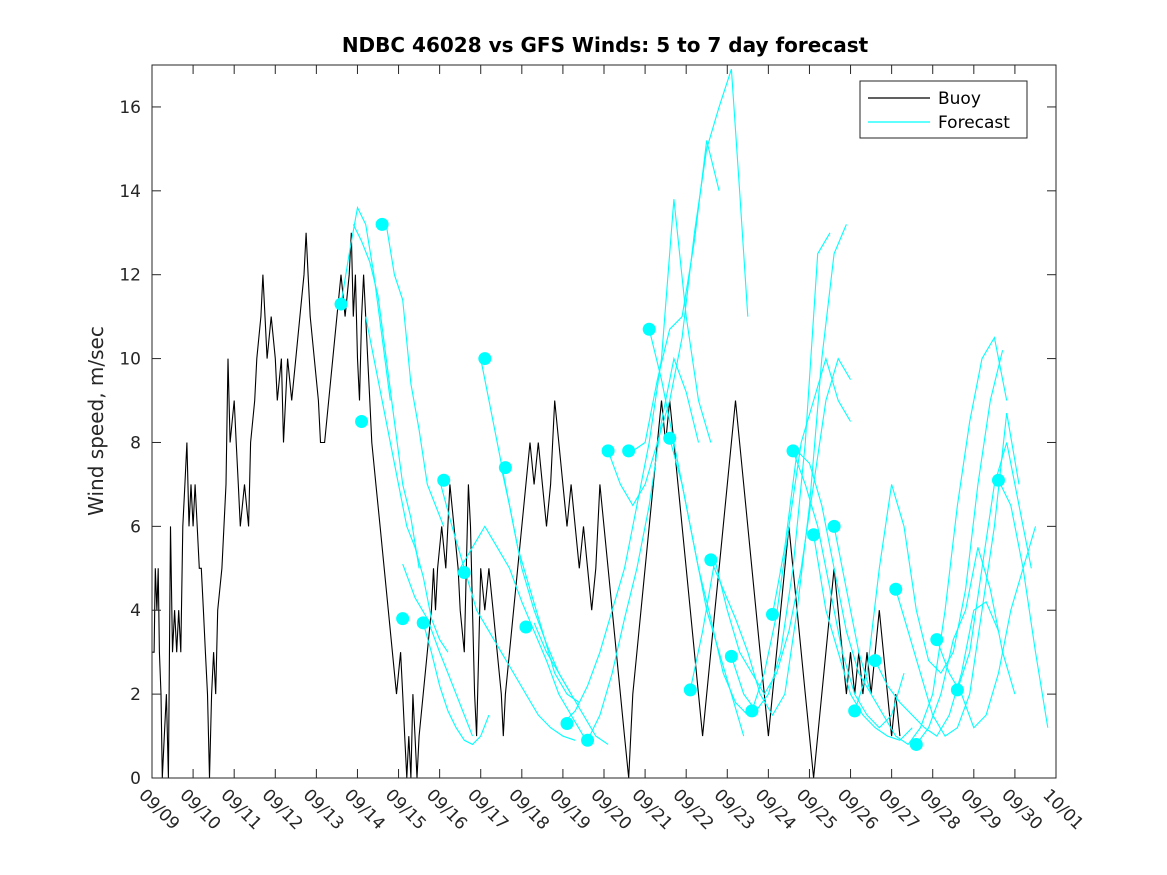  I want to click on x-tick-label: 09/28, so click(939, 809).